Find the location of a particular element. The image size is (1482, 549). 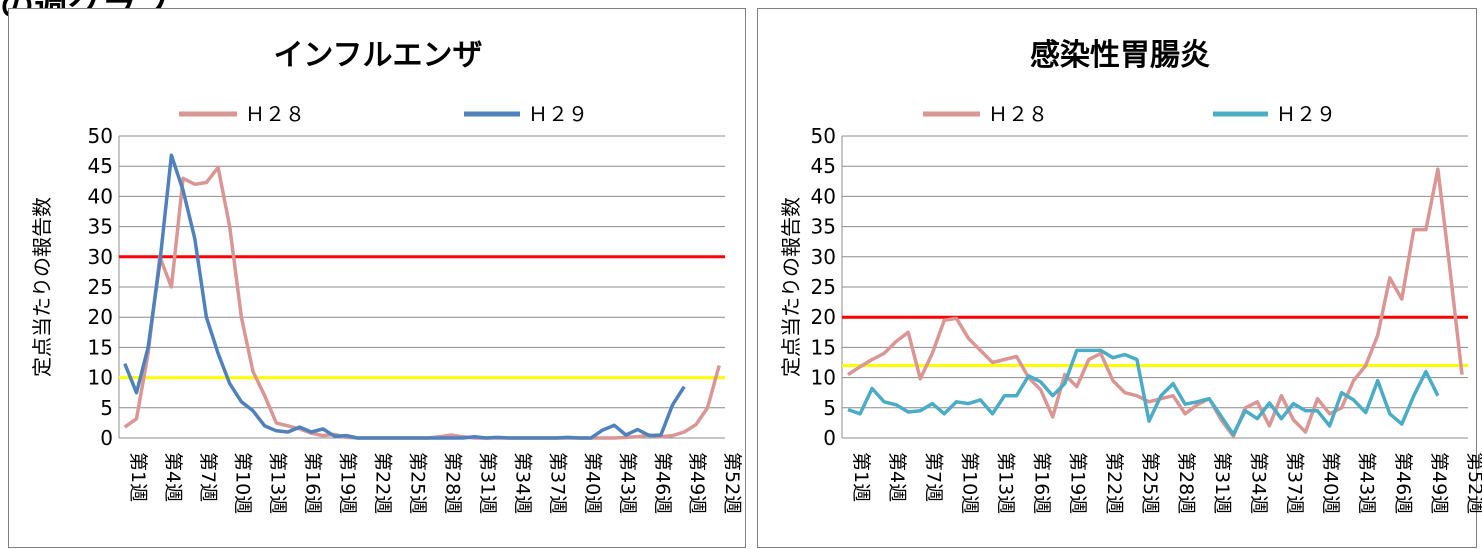

chart-title: インフルエンザ is located at coordinates (377, 55).